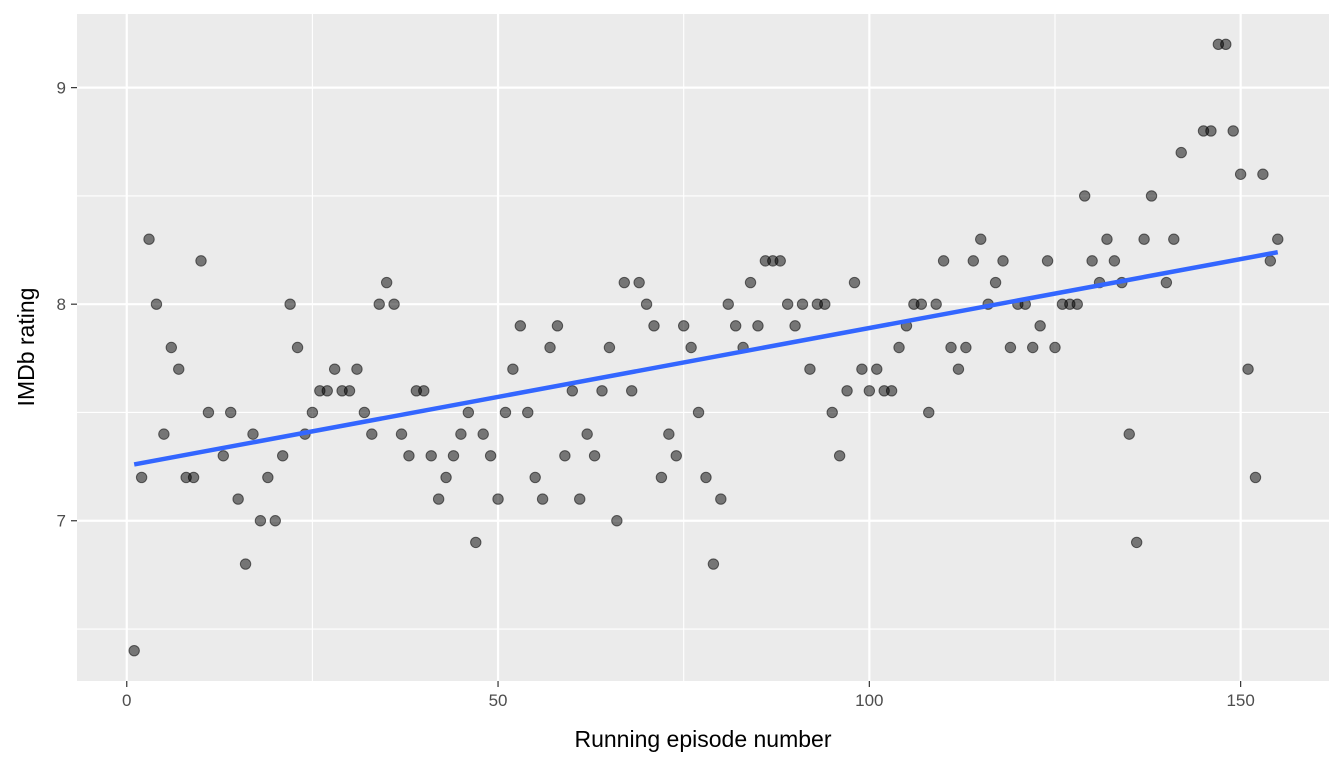 The height and width of the screenshot is (768, 1344). What do you see at coordinates (1240, 700) in the screenshot?
I see `x-tick-label: 150` at bounding box center [1240, 700].